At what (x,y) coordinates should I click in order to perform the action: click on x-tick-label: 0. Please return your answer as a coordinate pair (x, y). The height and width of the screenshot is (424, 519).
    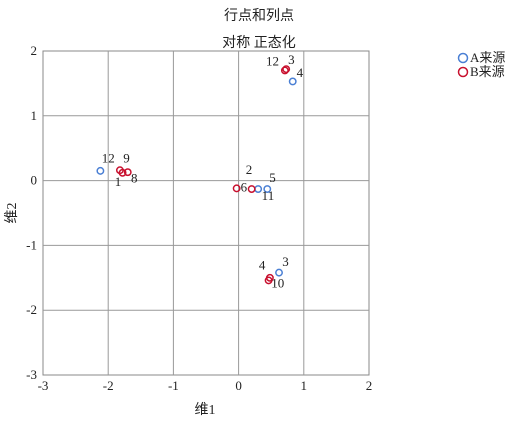
    Looking at the image, I should click on (238, 385).